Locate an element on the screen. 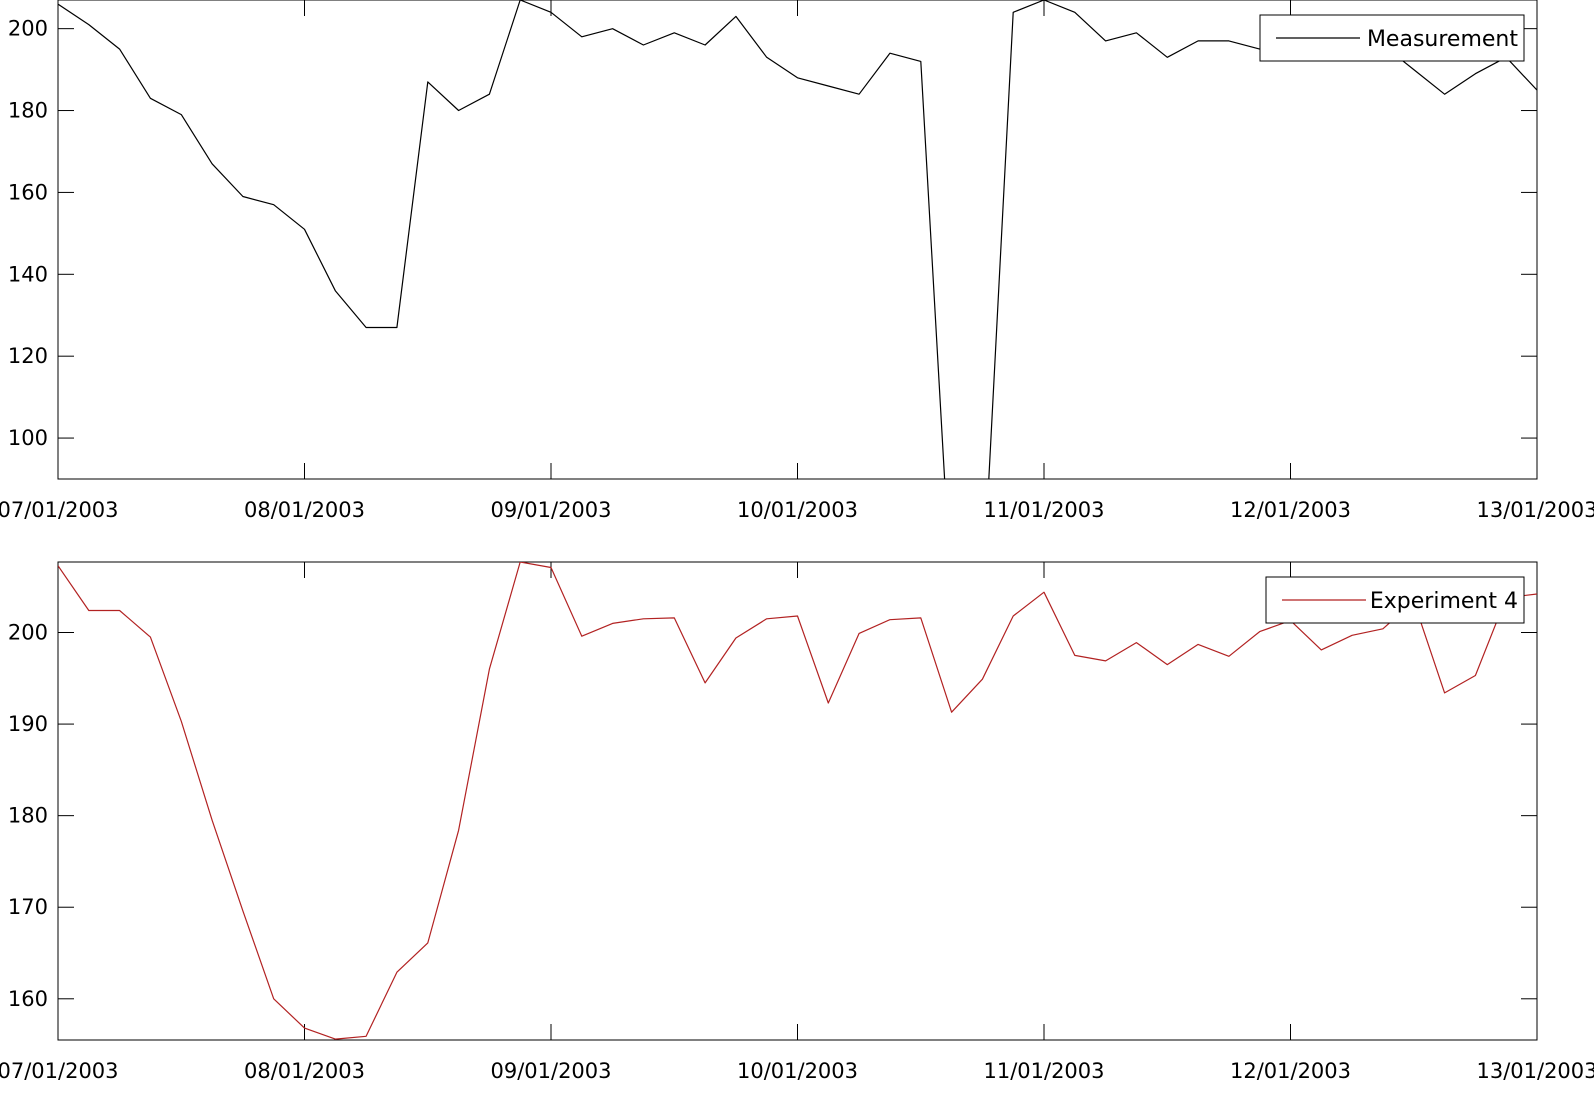 This screenshot has height=1095, width=1594. legend-label: Measurement is located at coordinates (1442, 39).